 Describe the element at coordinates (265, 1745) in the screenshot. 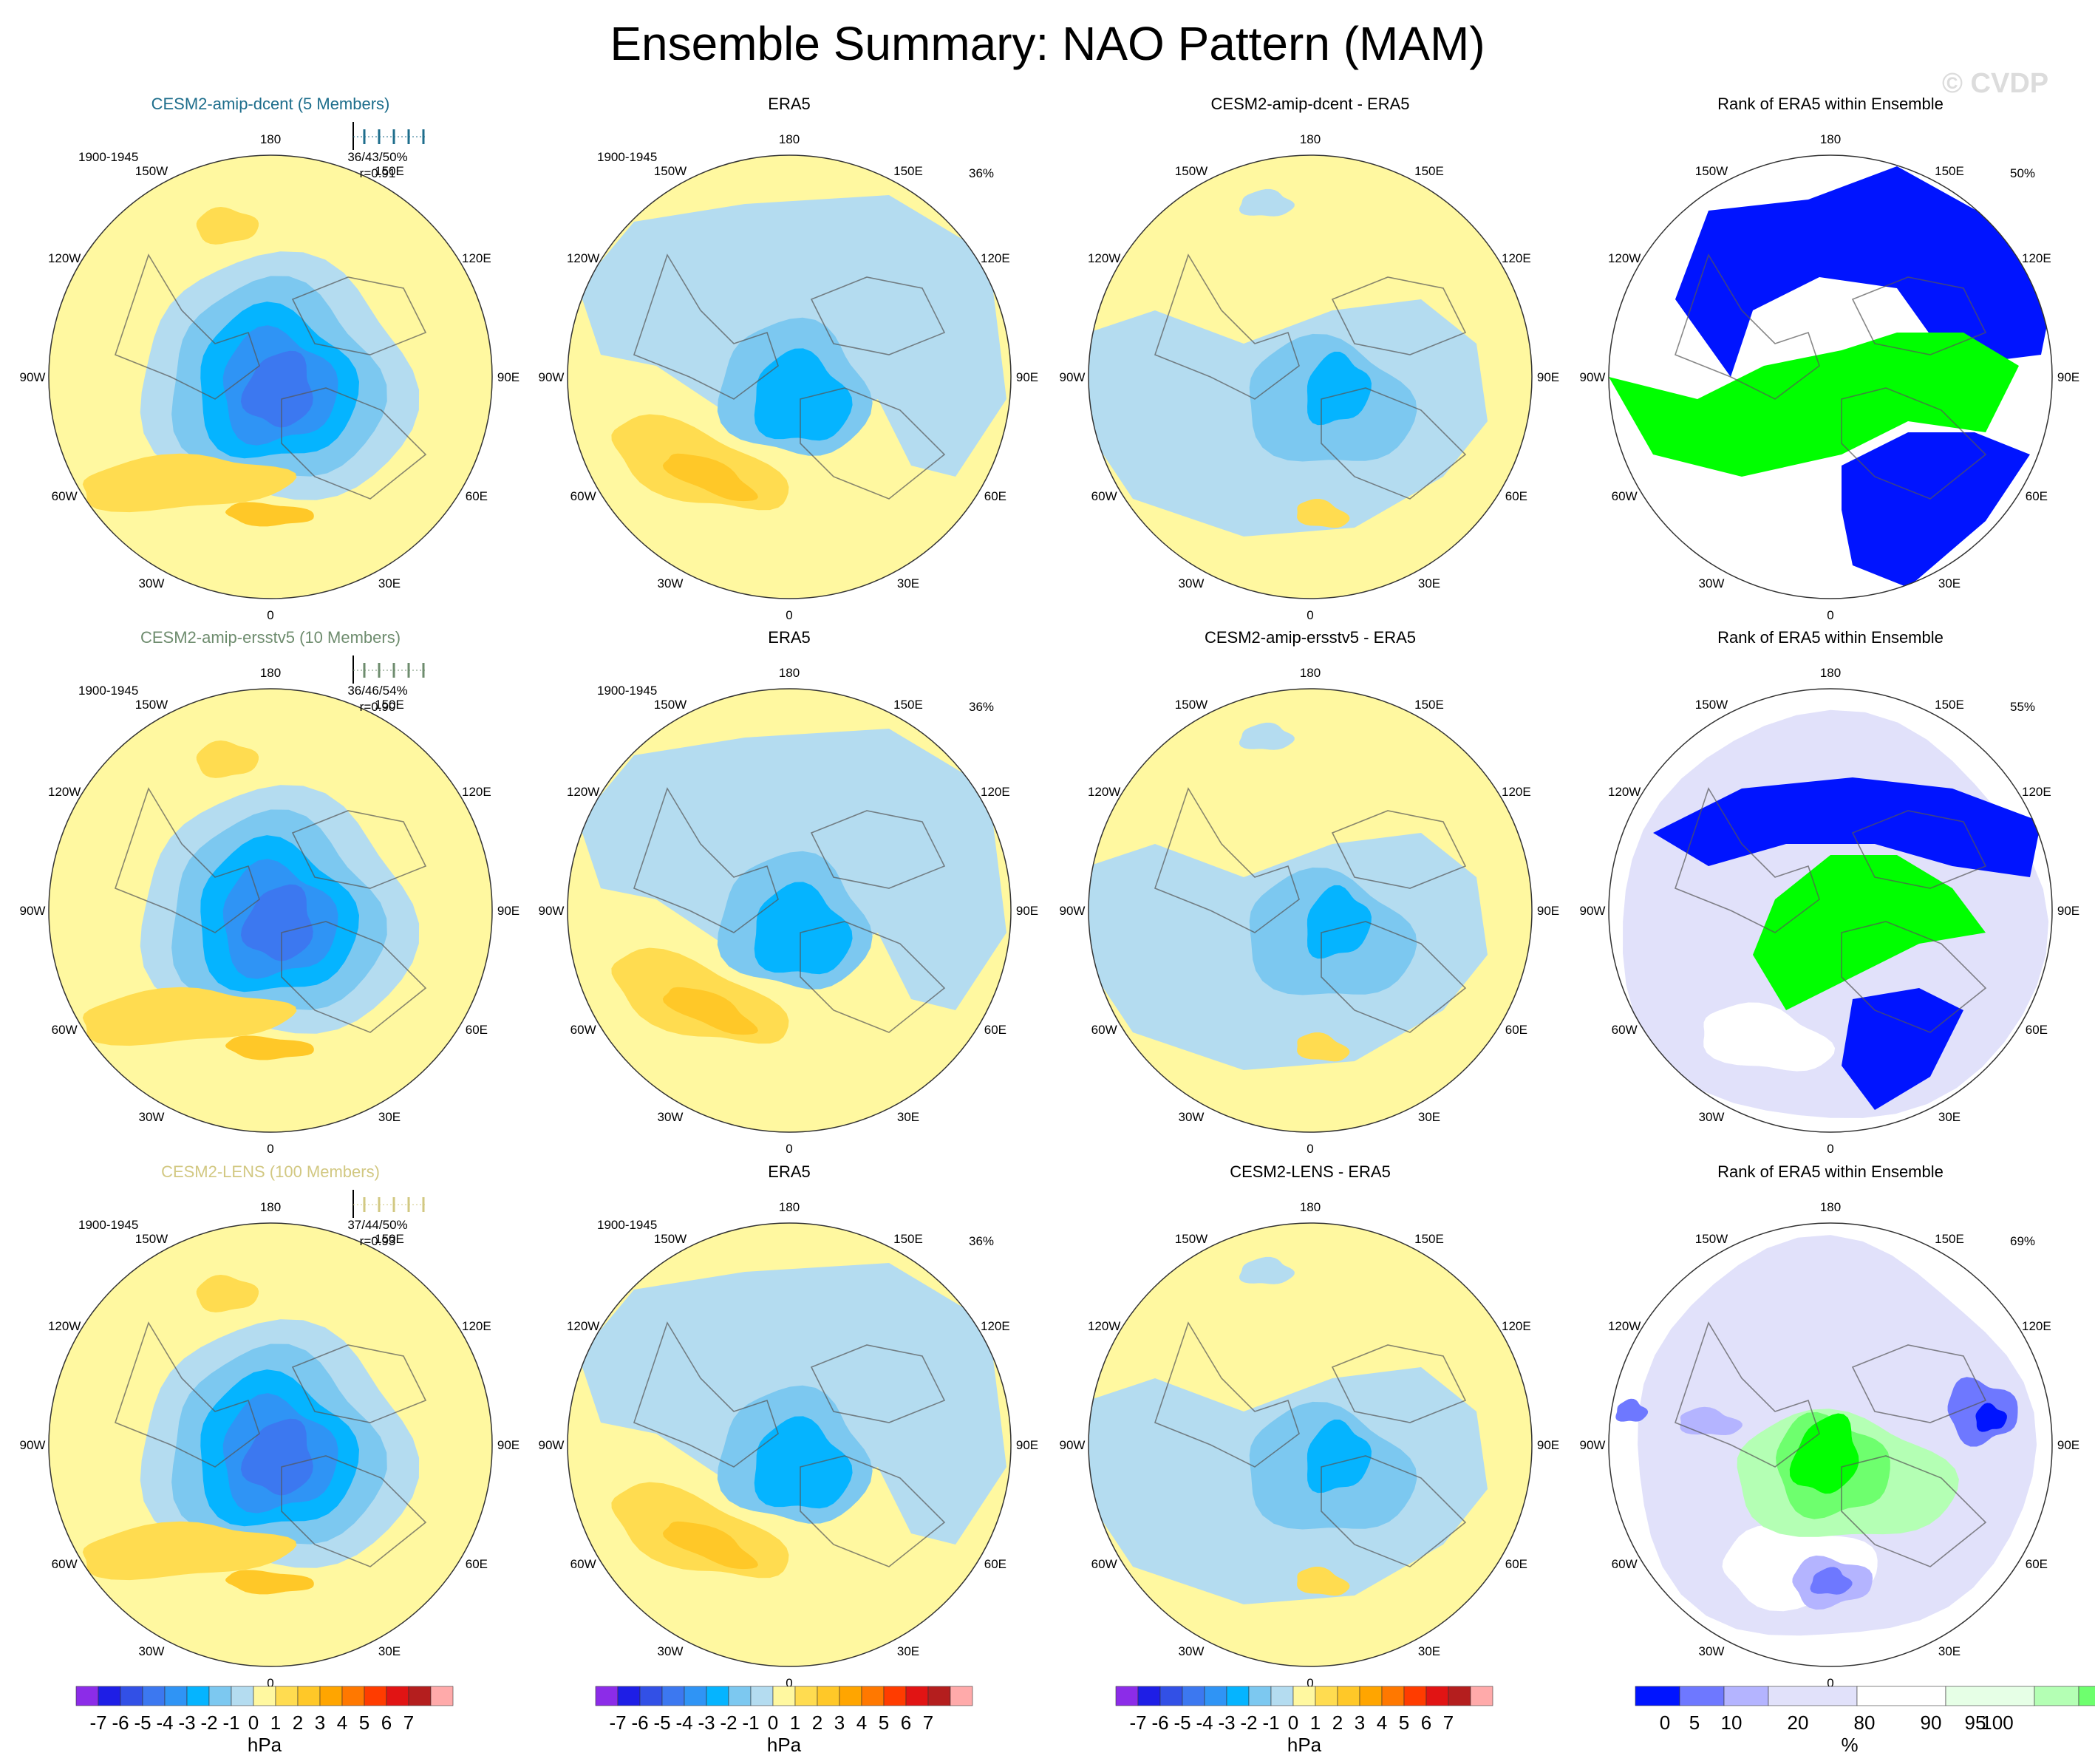

I see `hpa-colorbar-0-unit: hPa` at that location.